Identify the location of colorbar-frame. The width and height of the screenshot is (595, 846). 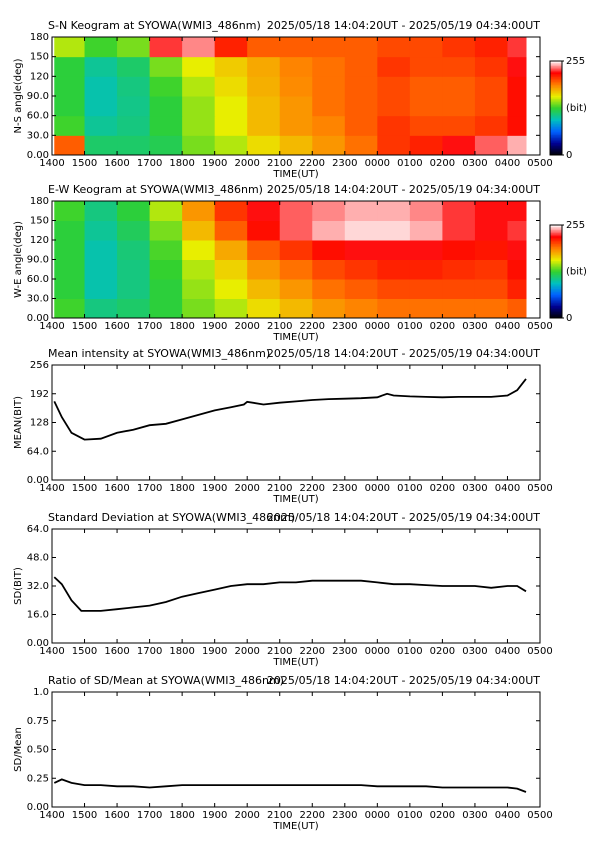
(556, 108).